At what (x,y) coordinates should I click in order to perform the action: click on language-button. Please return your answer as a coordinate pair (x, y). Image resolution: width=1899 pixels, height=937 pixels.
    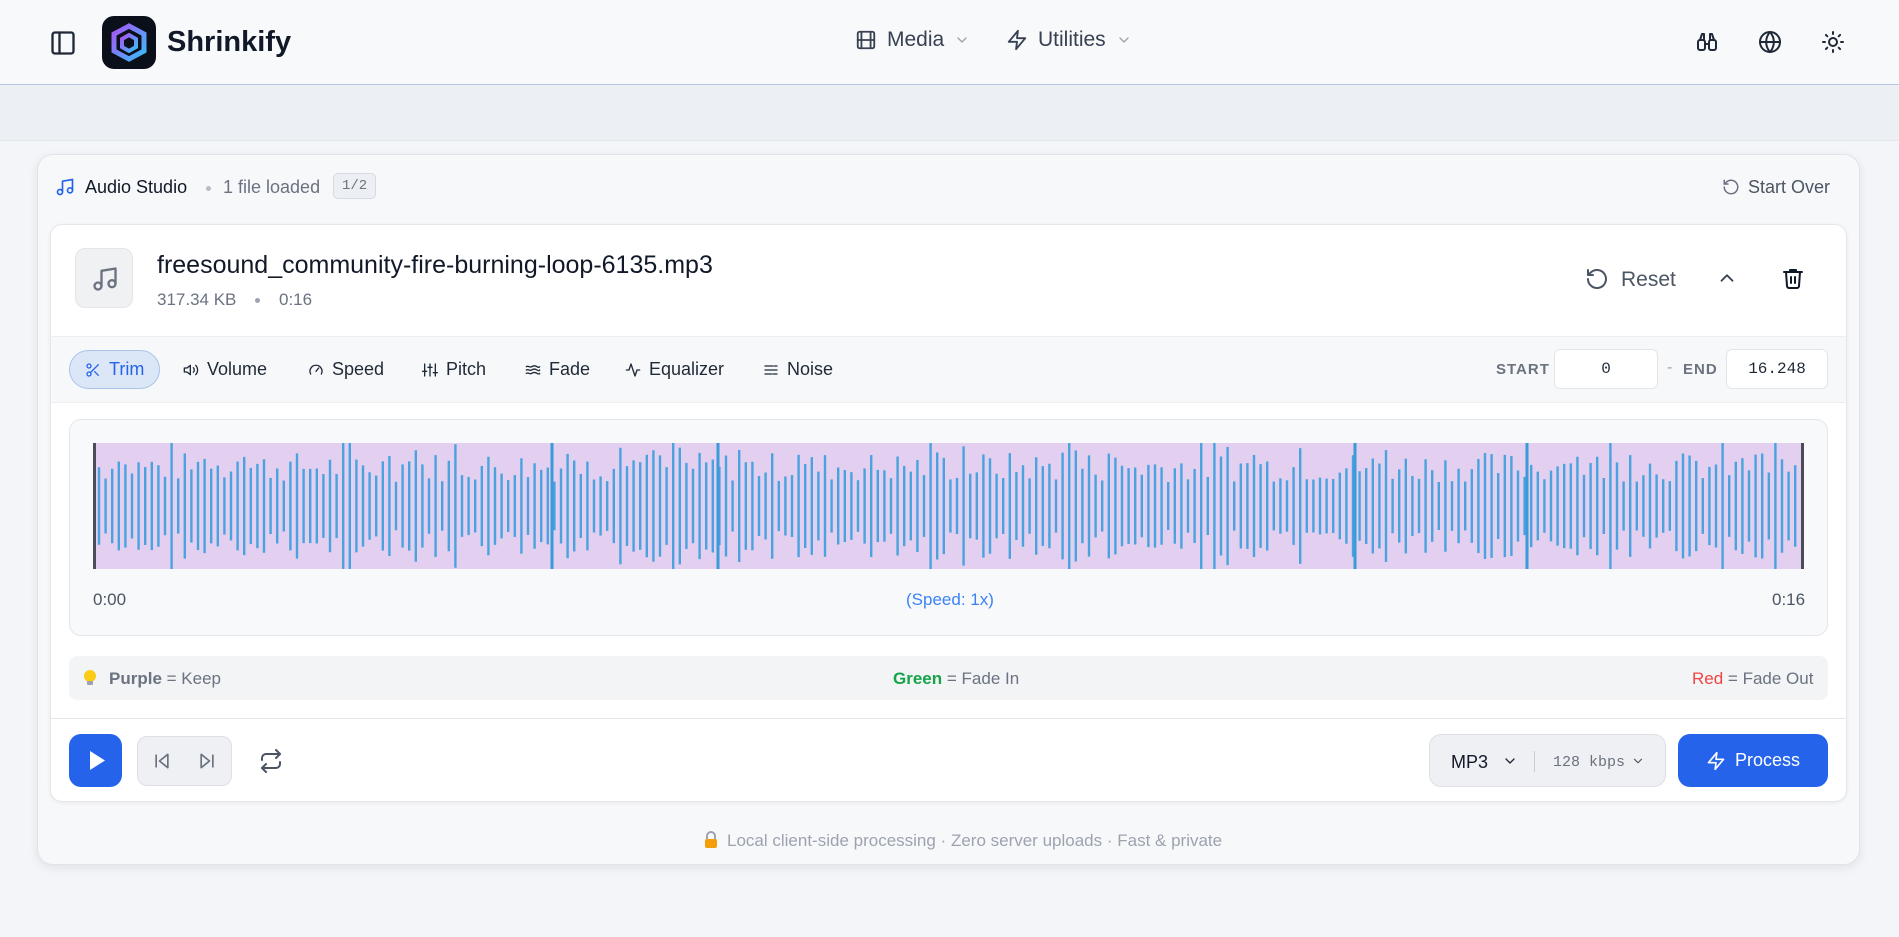
    Looking at the image, I should click on (1770, 42).